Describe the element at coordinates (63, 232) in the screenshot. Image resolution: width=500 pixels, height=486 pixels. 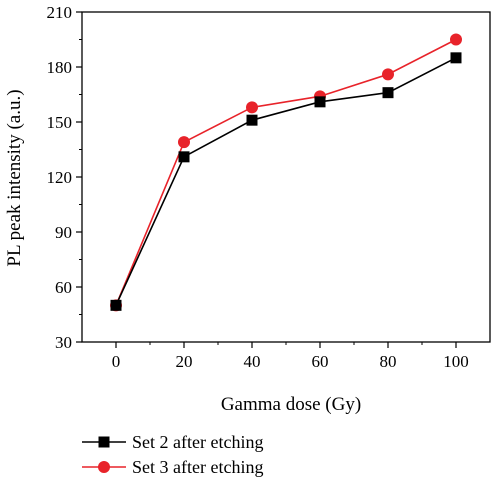
I see `y-tick-label: 90` at that location.